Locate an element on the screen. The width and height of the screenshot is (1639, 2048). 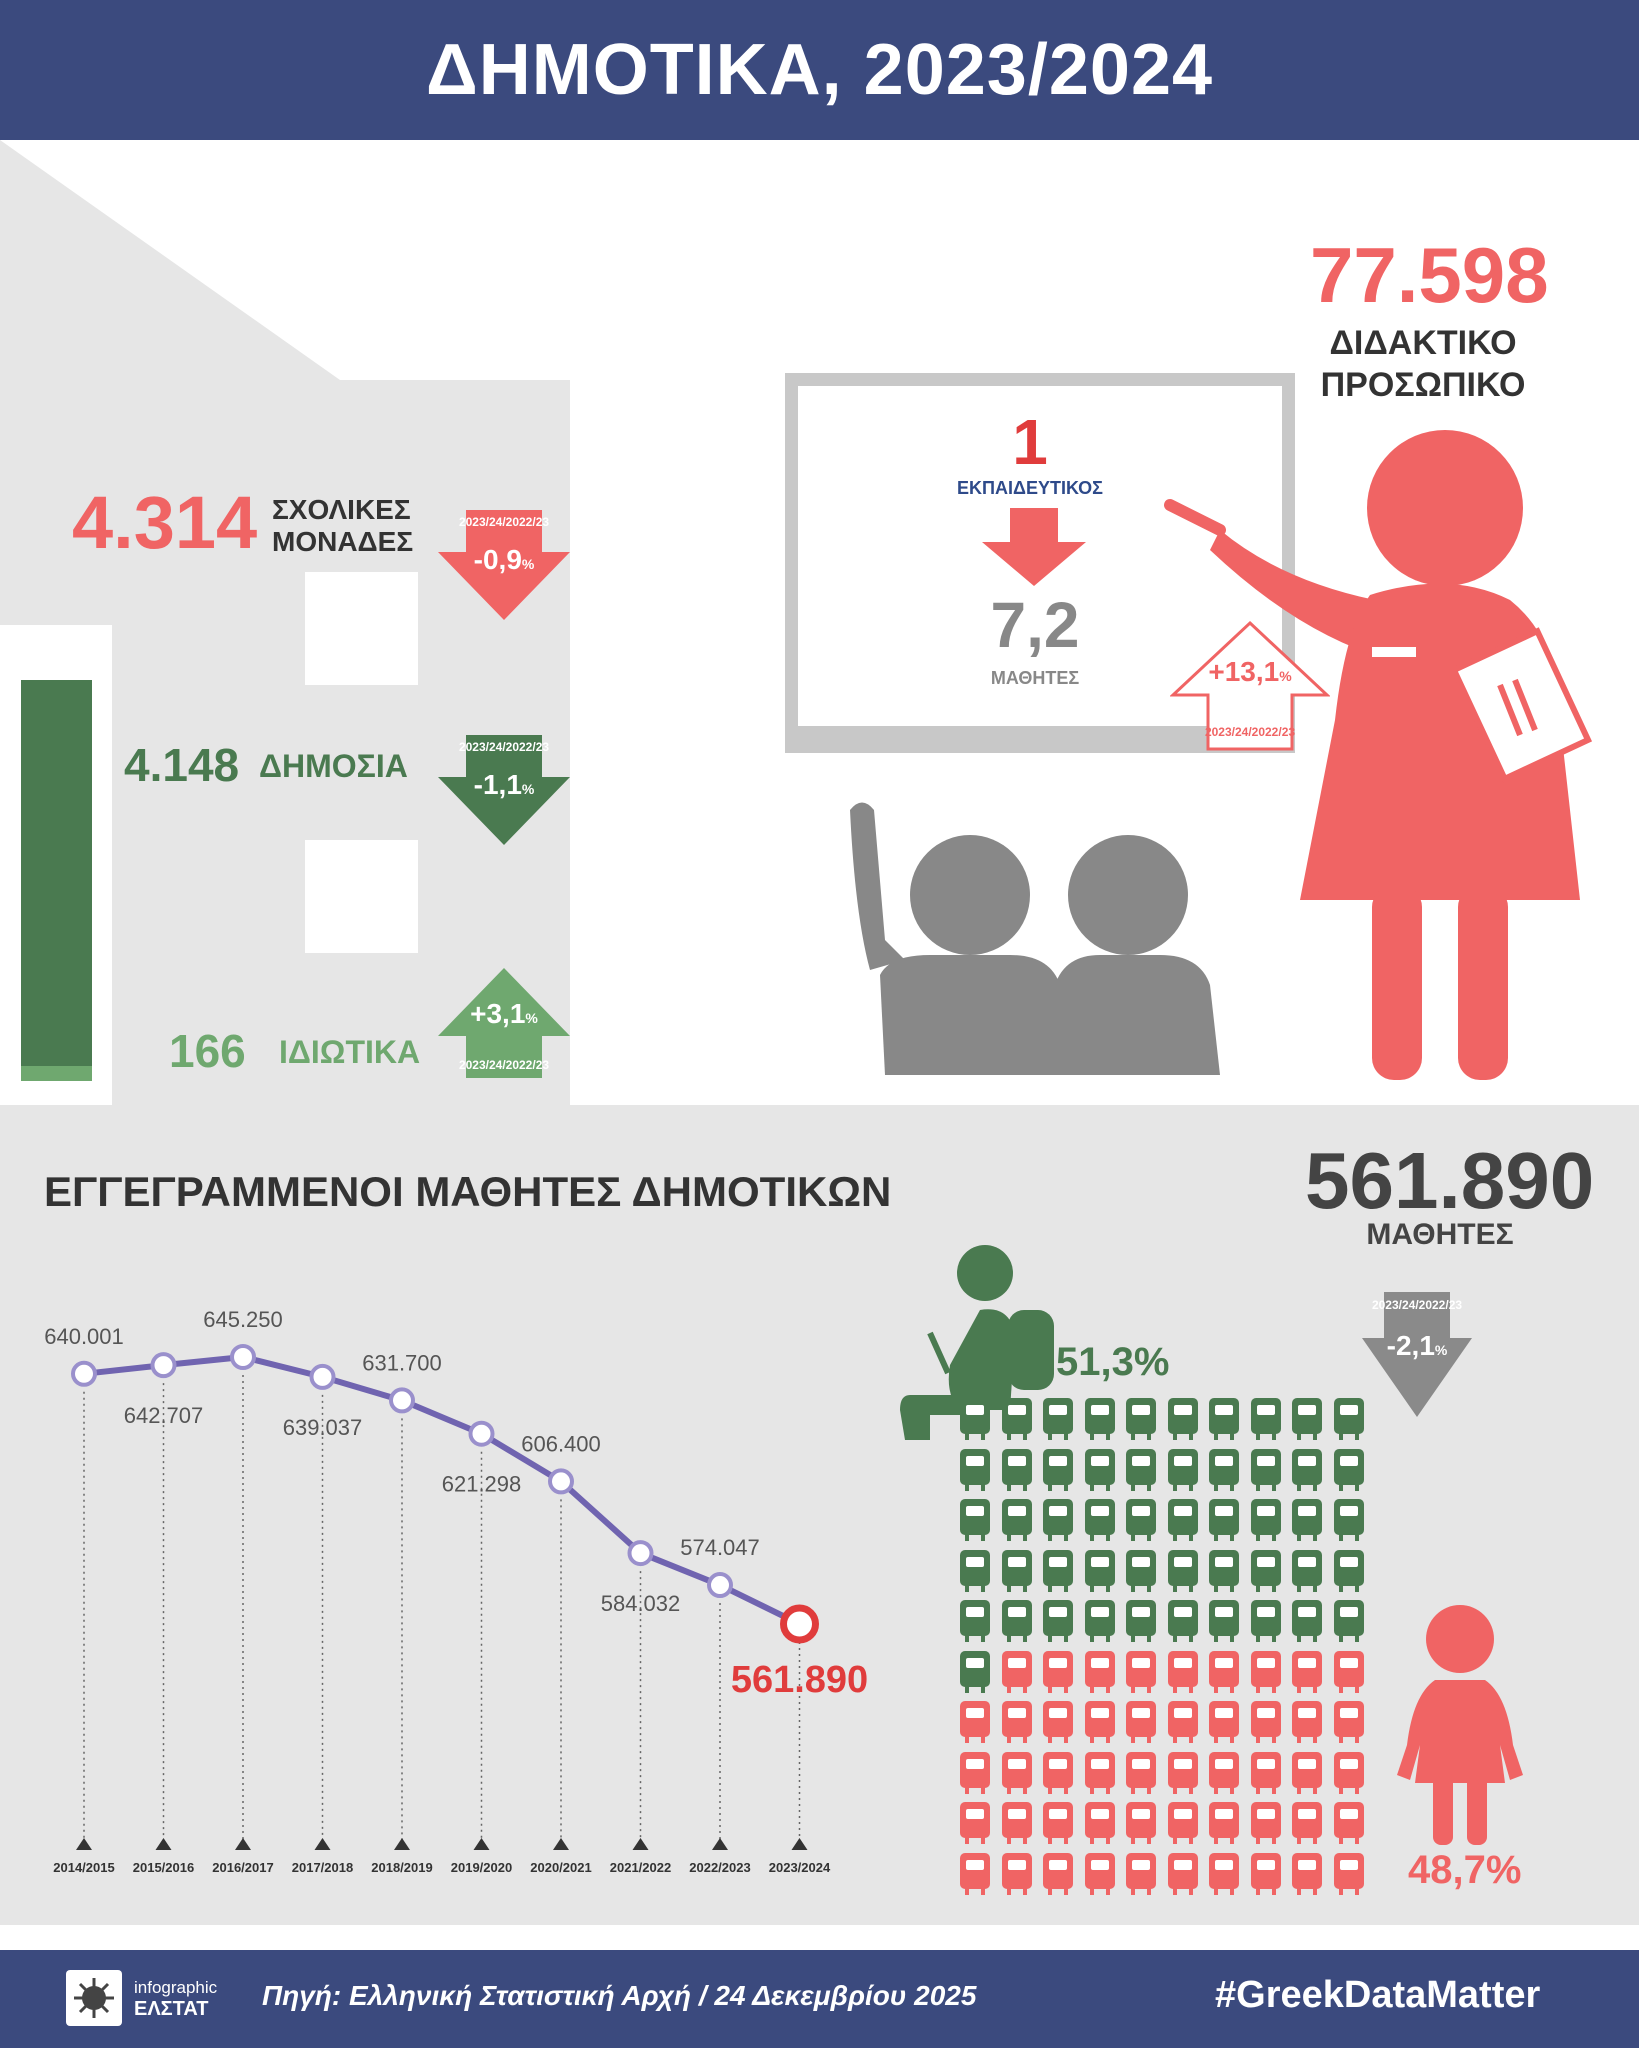
private-share-segment is located at coordinates (56, 1073).